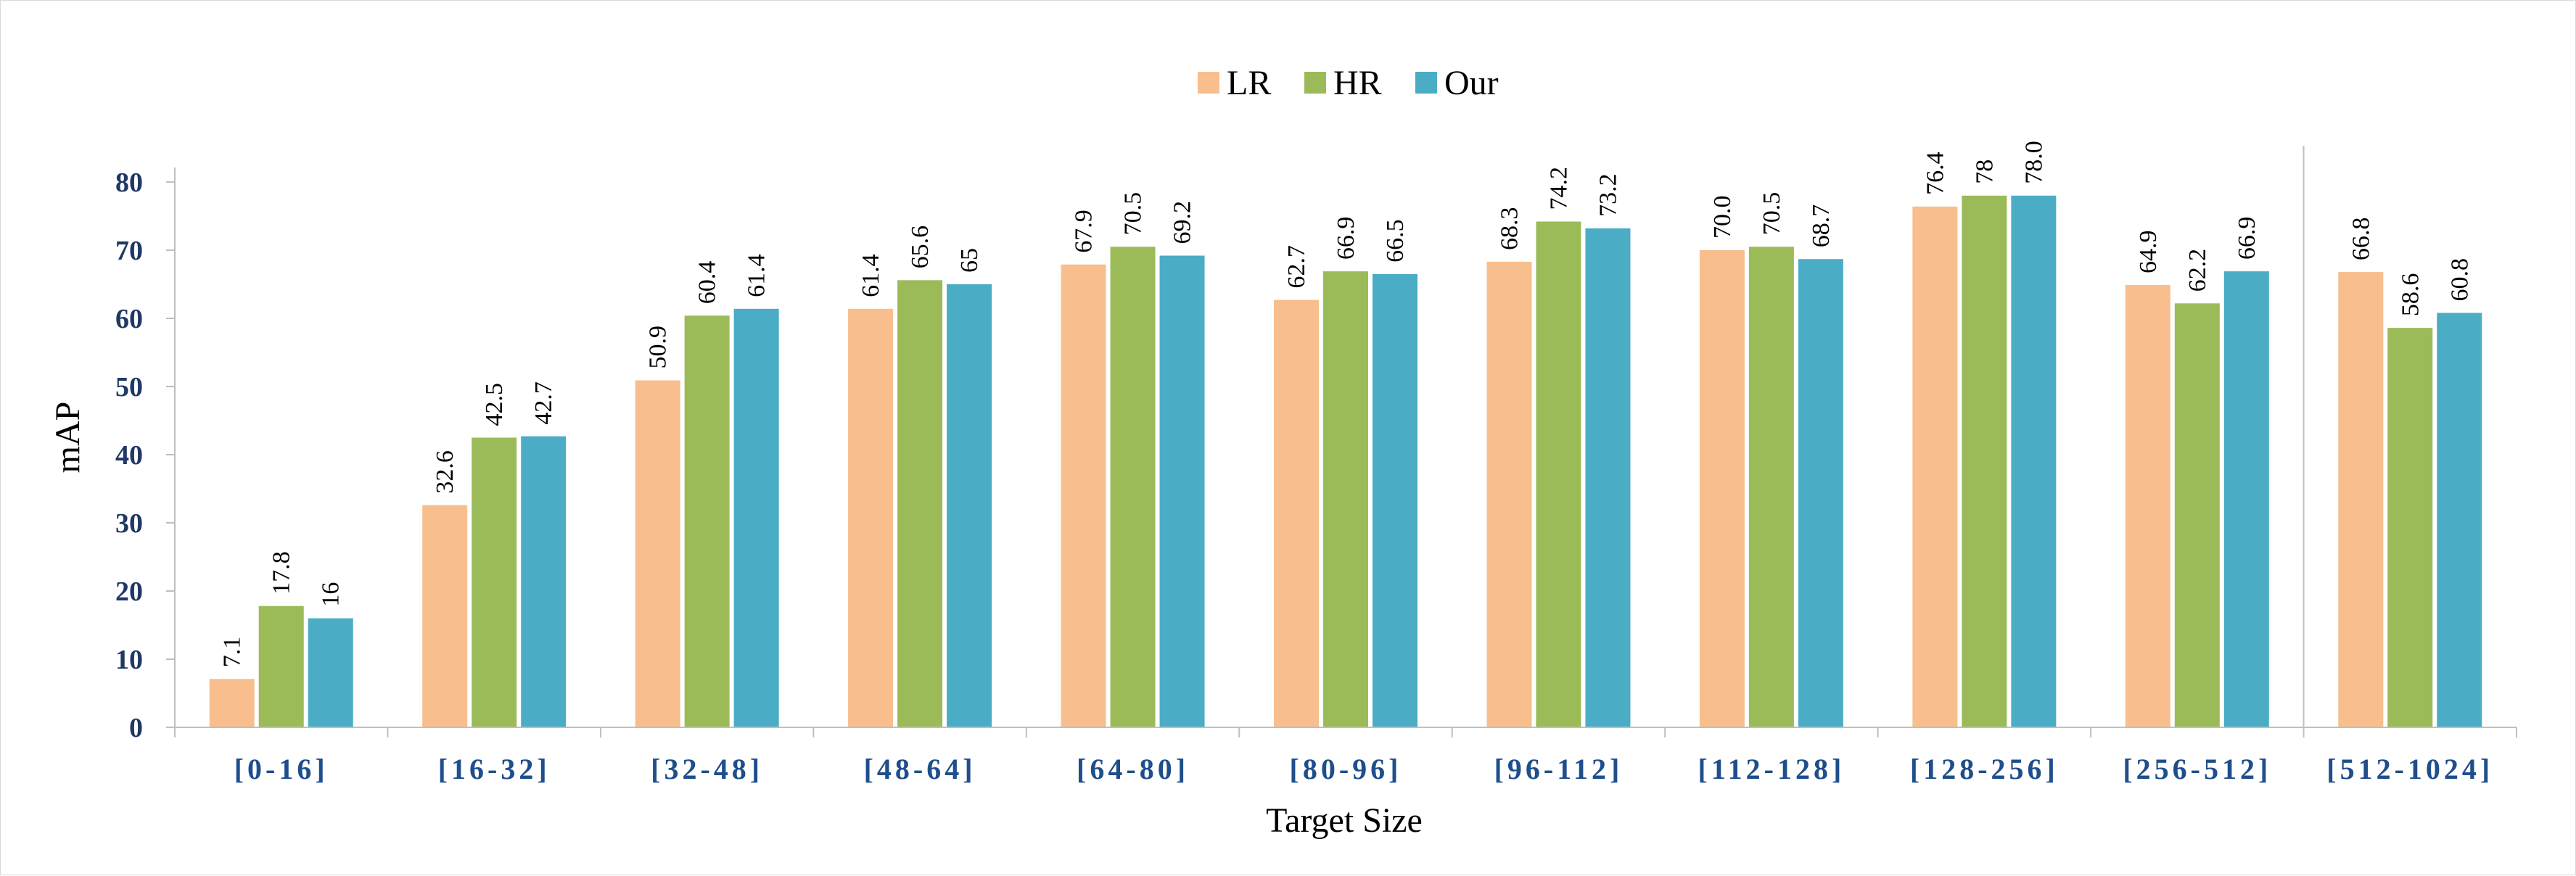 The width and height of the screenshot is (2576, 876). What do you see at coordinates (658, 348) in the screenshot?
I see `data-label: 50.9` at bounding box center [658, 348].